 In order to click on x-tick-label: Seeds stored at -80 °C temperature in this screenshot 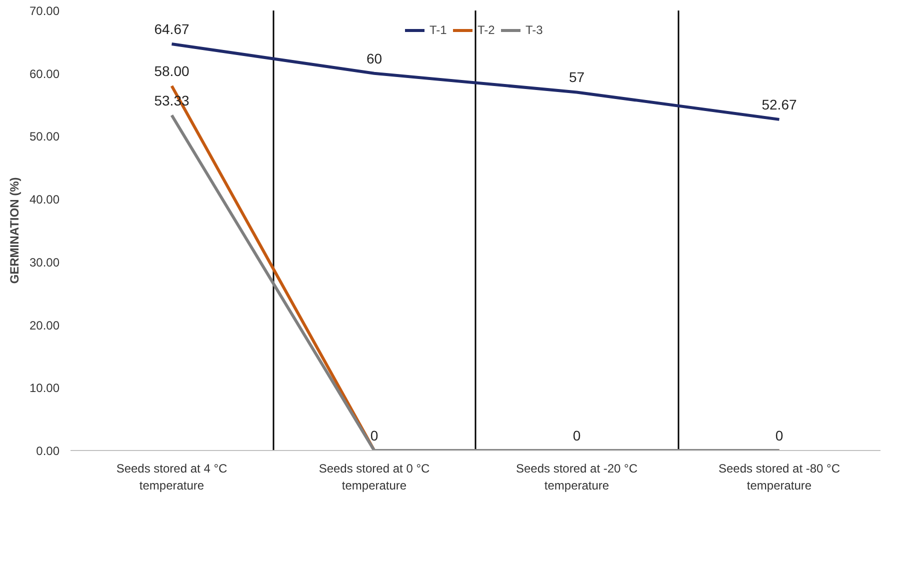, I will do `click(779, 477)`.